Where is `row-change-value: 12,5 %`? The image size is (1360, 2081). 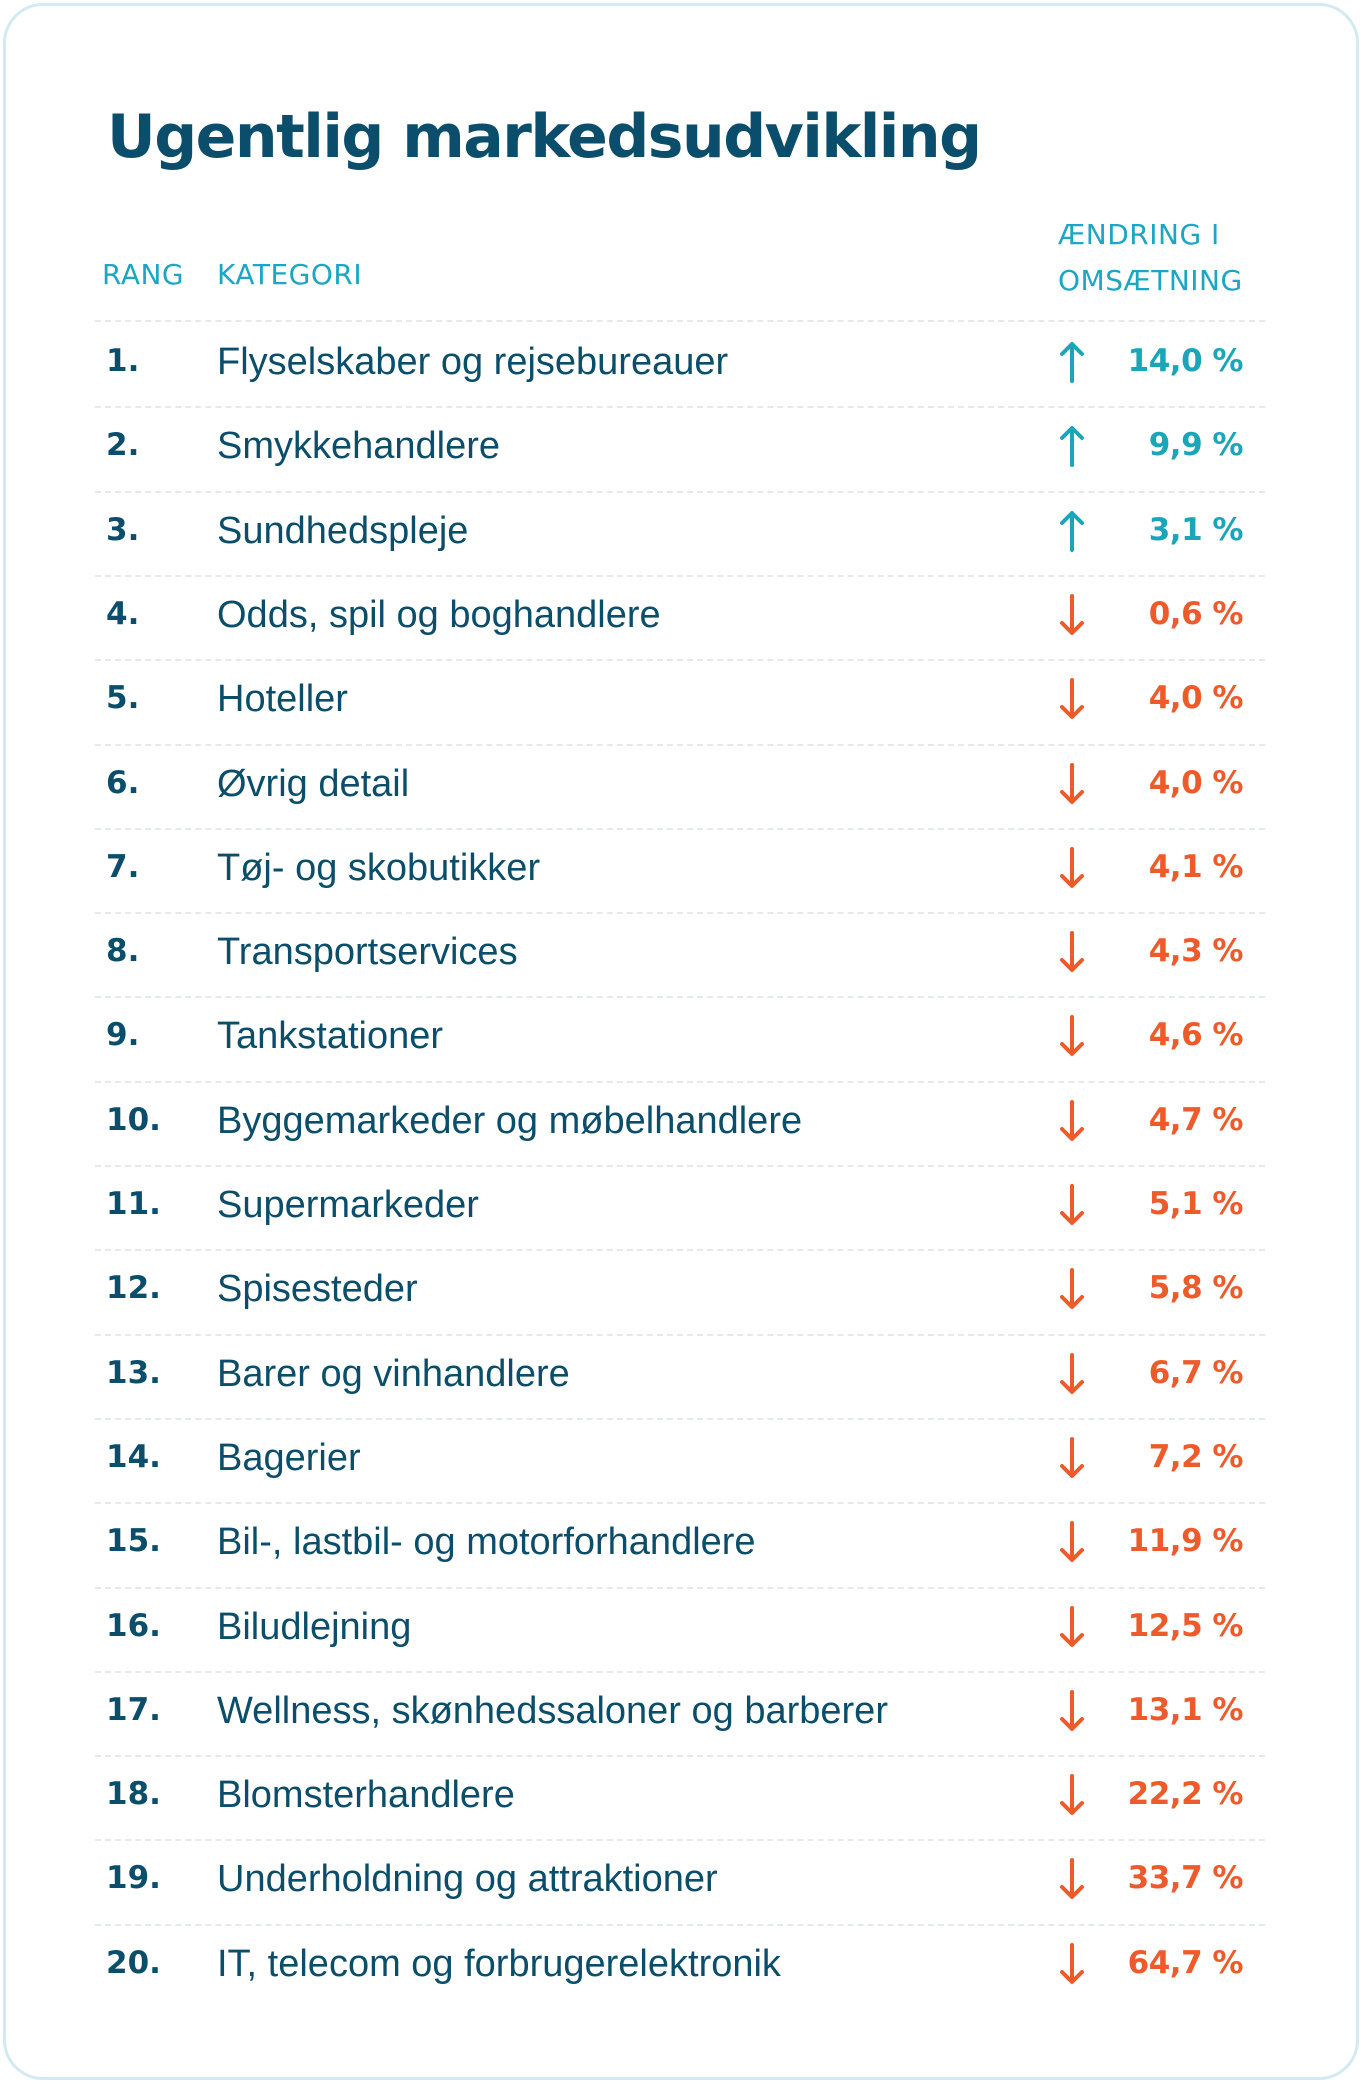
row-change-value: 12,5 % is located at coordinates (1185, 1625).